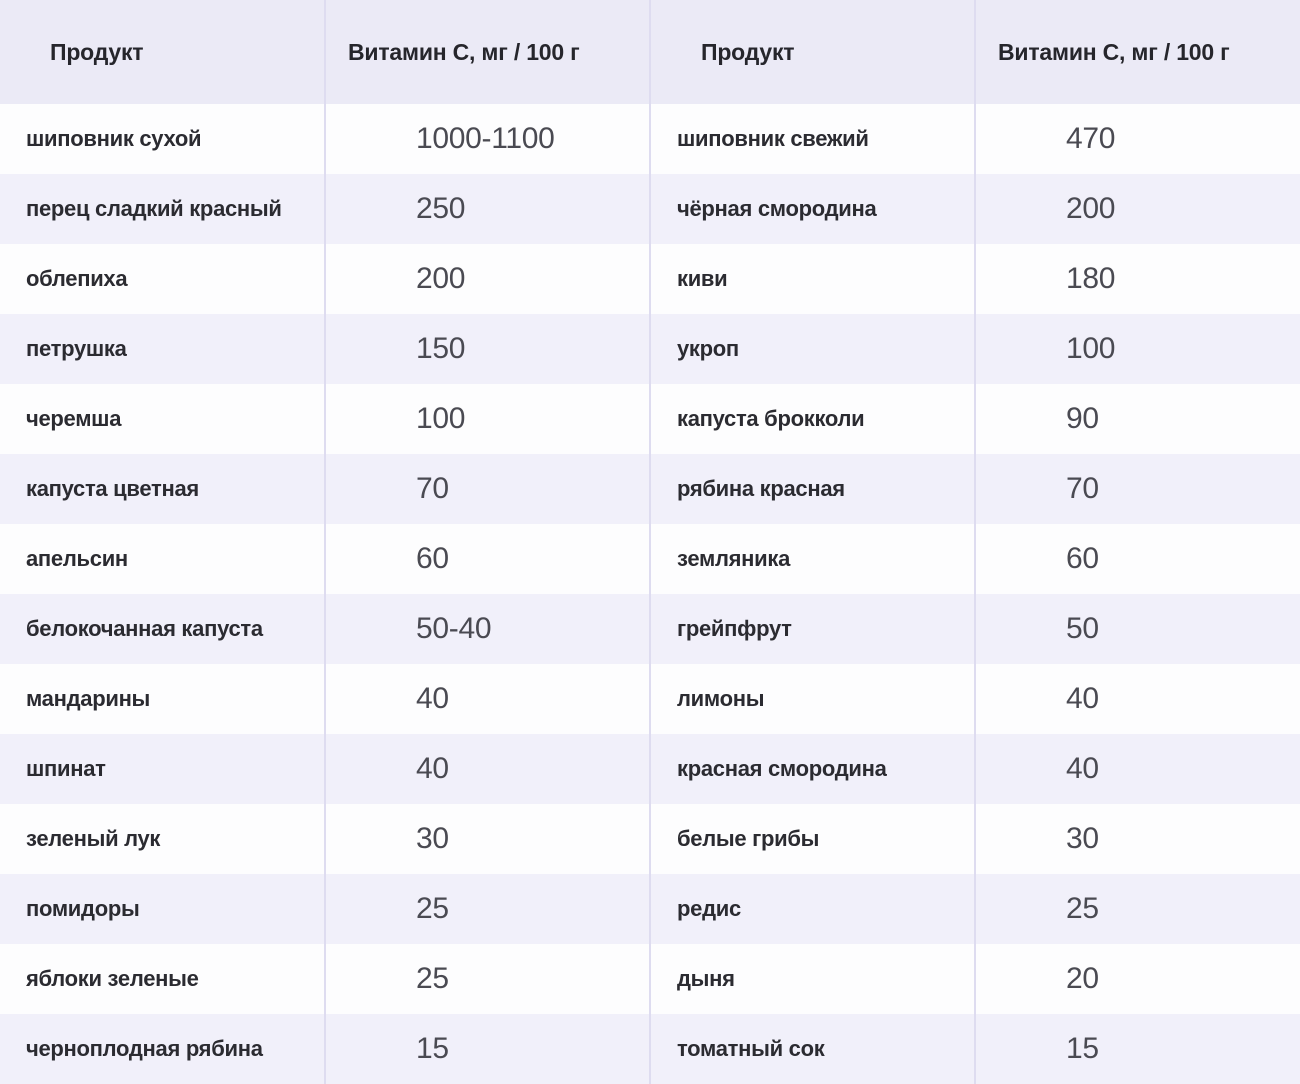 The width and height of the screenshot is (1300, 1084). I want to click on value-cell: 90, so click(1137, 419).